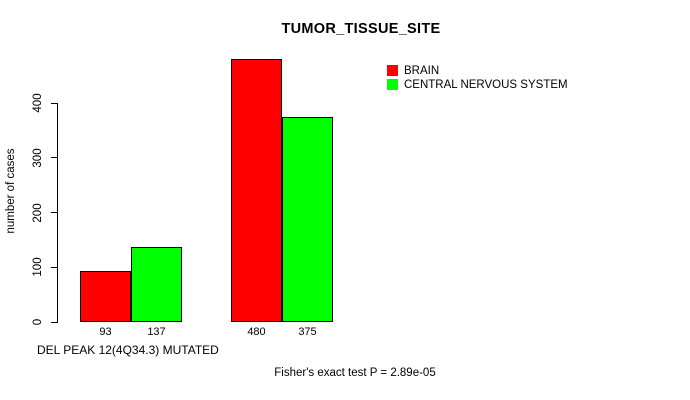 The image size is (690, 400). Describe the element at coordinates (307, 332) in the screenshot. I see `bar-value-label: 375` at that location.